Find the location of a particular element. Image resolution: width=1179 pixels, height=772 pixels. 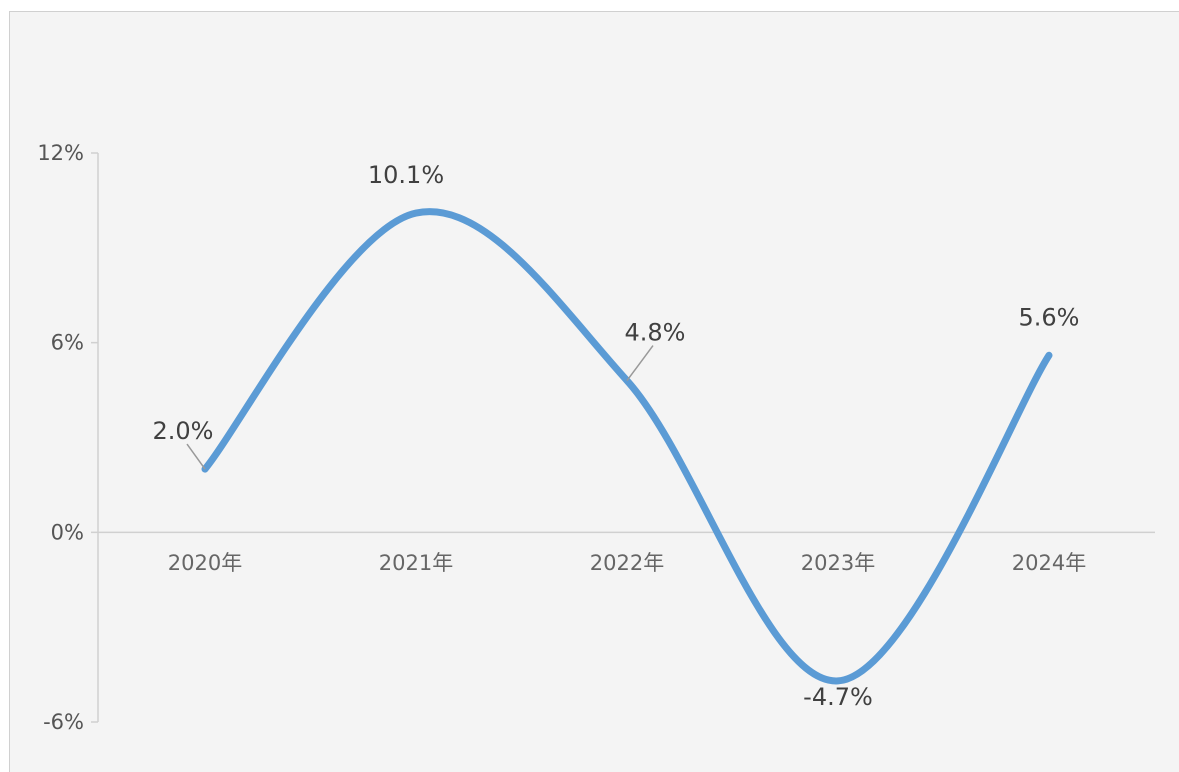

x-tick-label: 2023年 is located at coordinates (838, 563).